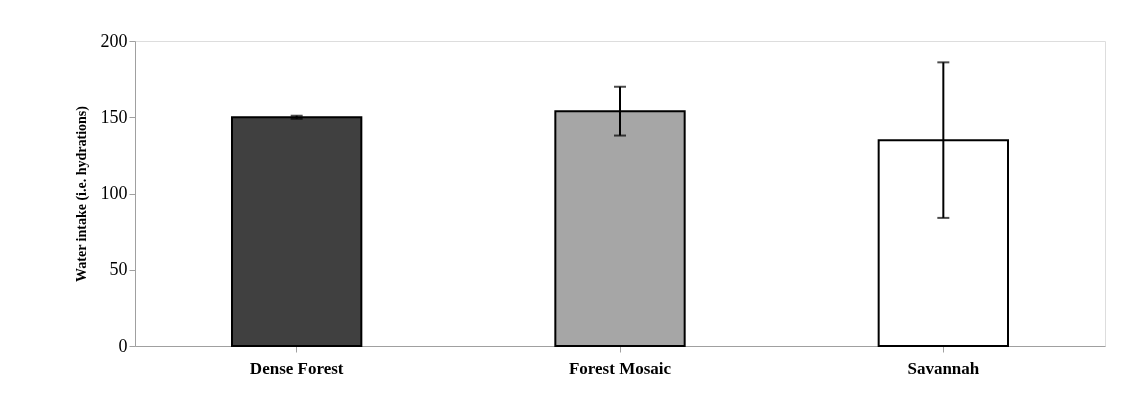 The width and height of the screenshot is (1122, 403). I want to click on y-tick-label: 100, so click(114, 193).